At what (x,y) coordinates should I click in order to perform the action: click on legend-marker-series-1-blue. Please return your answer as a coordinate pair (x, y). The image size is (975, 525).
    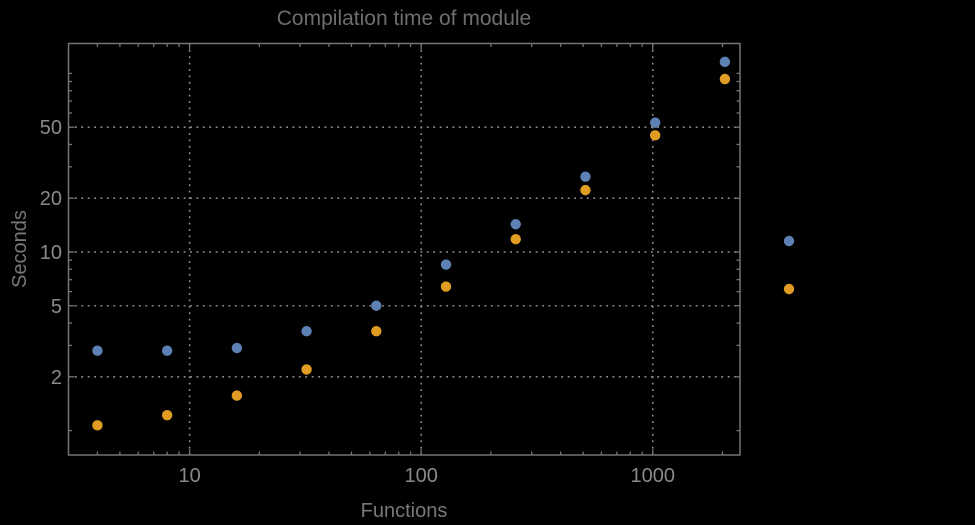
    Looking at the image, I should click on (789, 241).